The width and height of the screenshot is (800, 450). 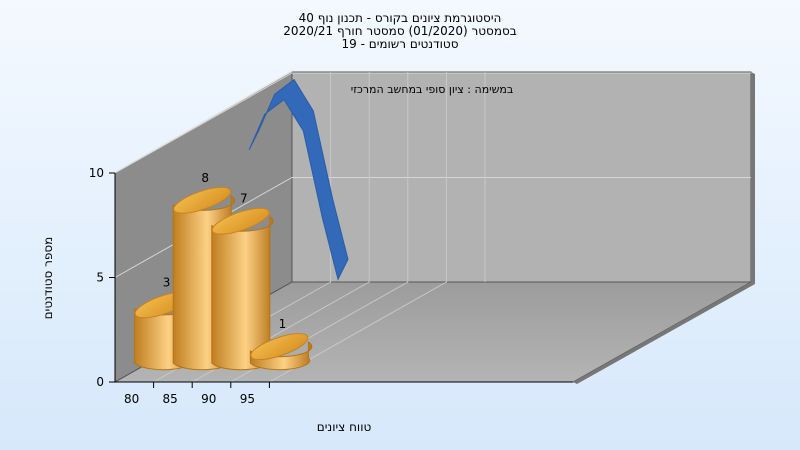 I want to click on x-axis-label: טווח ציונים, so click(x=344, y=427).